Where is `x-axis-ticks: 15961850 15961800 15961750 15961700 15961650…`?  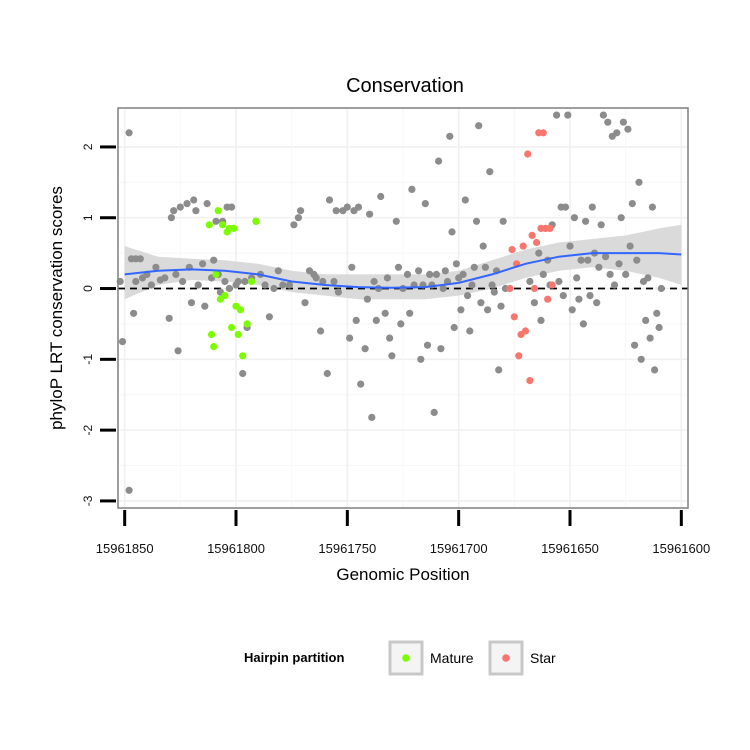 x-axis-ticks: 15961850 15961800 15961750 15961700 15961650… is located at coordinates (403, 533).